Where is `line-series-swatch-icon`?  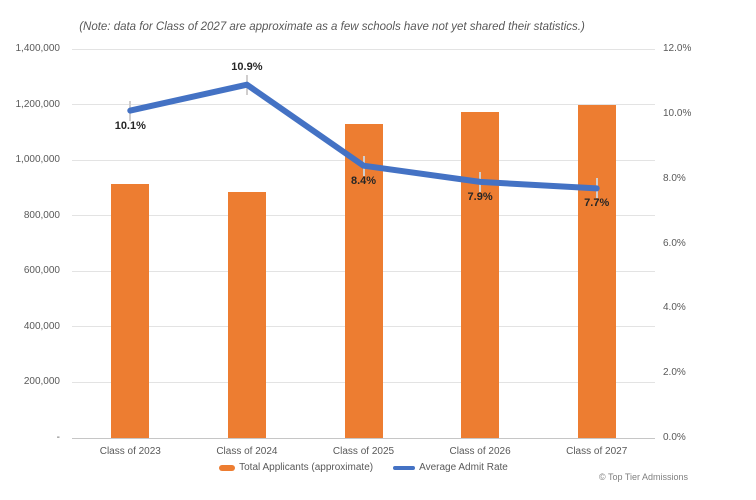 line-series-swatch-icon is located at coordinates (404, 467).